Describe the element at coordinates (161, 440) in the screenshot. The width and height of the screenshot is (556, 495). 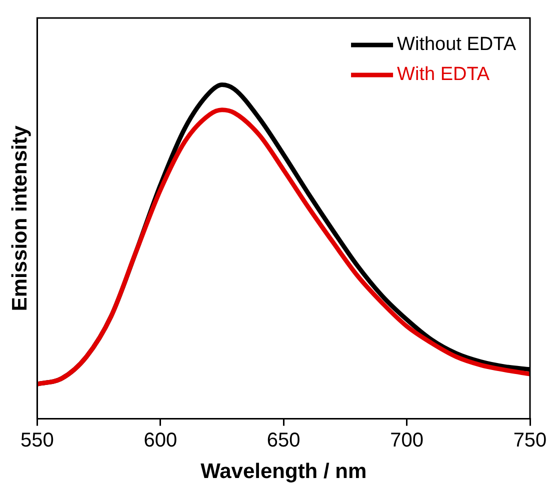
I see `x-tick-label: 600` at that location.